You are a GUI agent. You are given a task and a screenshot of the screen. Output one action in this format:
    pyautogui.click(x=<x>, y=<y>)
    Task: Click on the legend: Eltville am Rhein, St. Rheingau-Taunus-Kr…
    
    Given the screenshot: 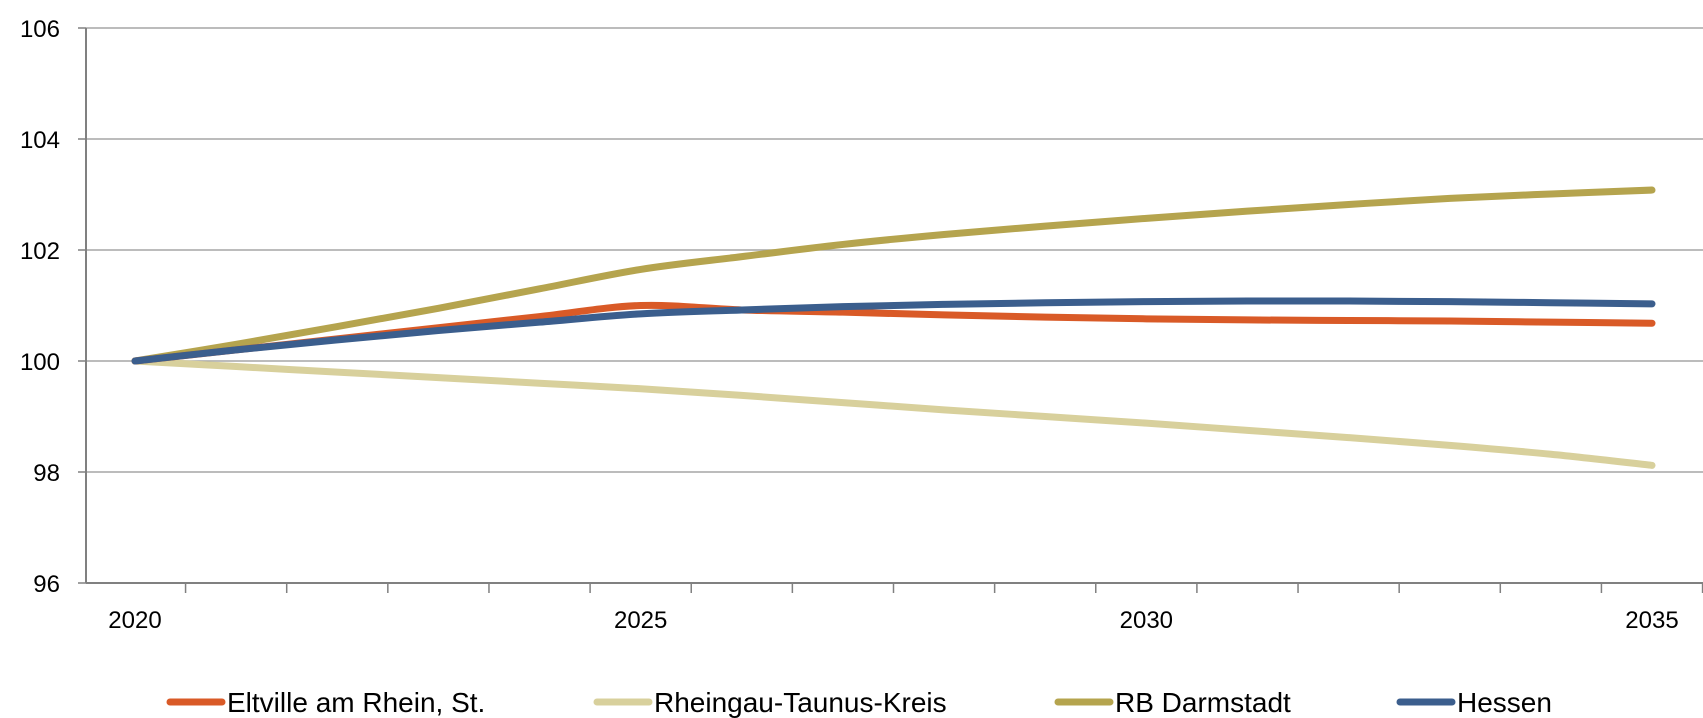 What is the action you would take?
    pyautogui.click(x=859, y=702)
    